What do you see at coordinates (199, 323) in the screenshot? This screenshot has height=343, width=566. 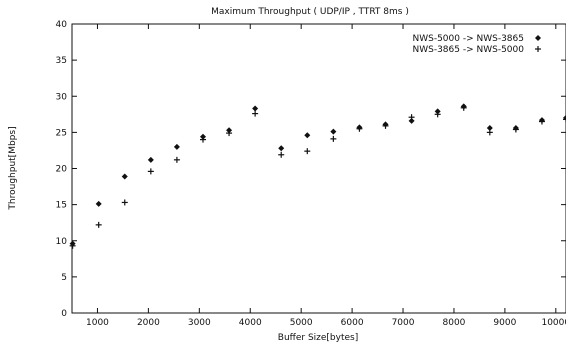 I see `x-tick-label: 3000` at bounding box center [199, 323].